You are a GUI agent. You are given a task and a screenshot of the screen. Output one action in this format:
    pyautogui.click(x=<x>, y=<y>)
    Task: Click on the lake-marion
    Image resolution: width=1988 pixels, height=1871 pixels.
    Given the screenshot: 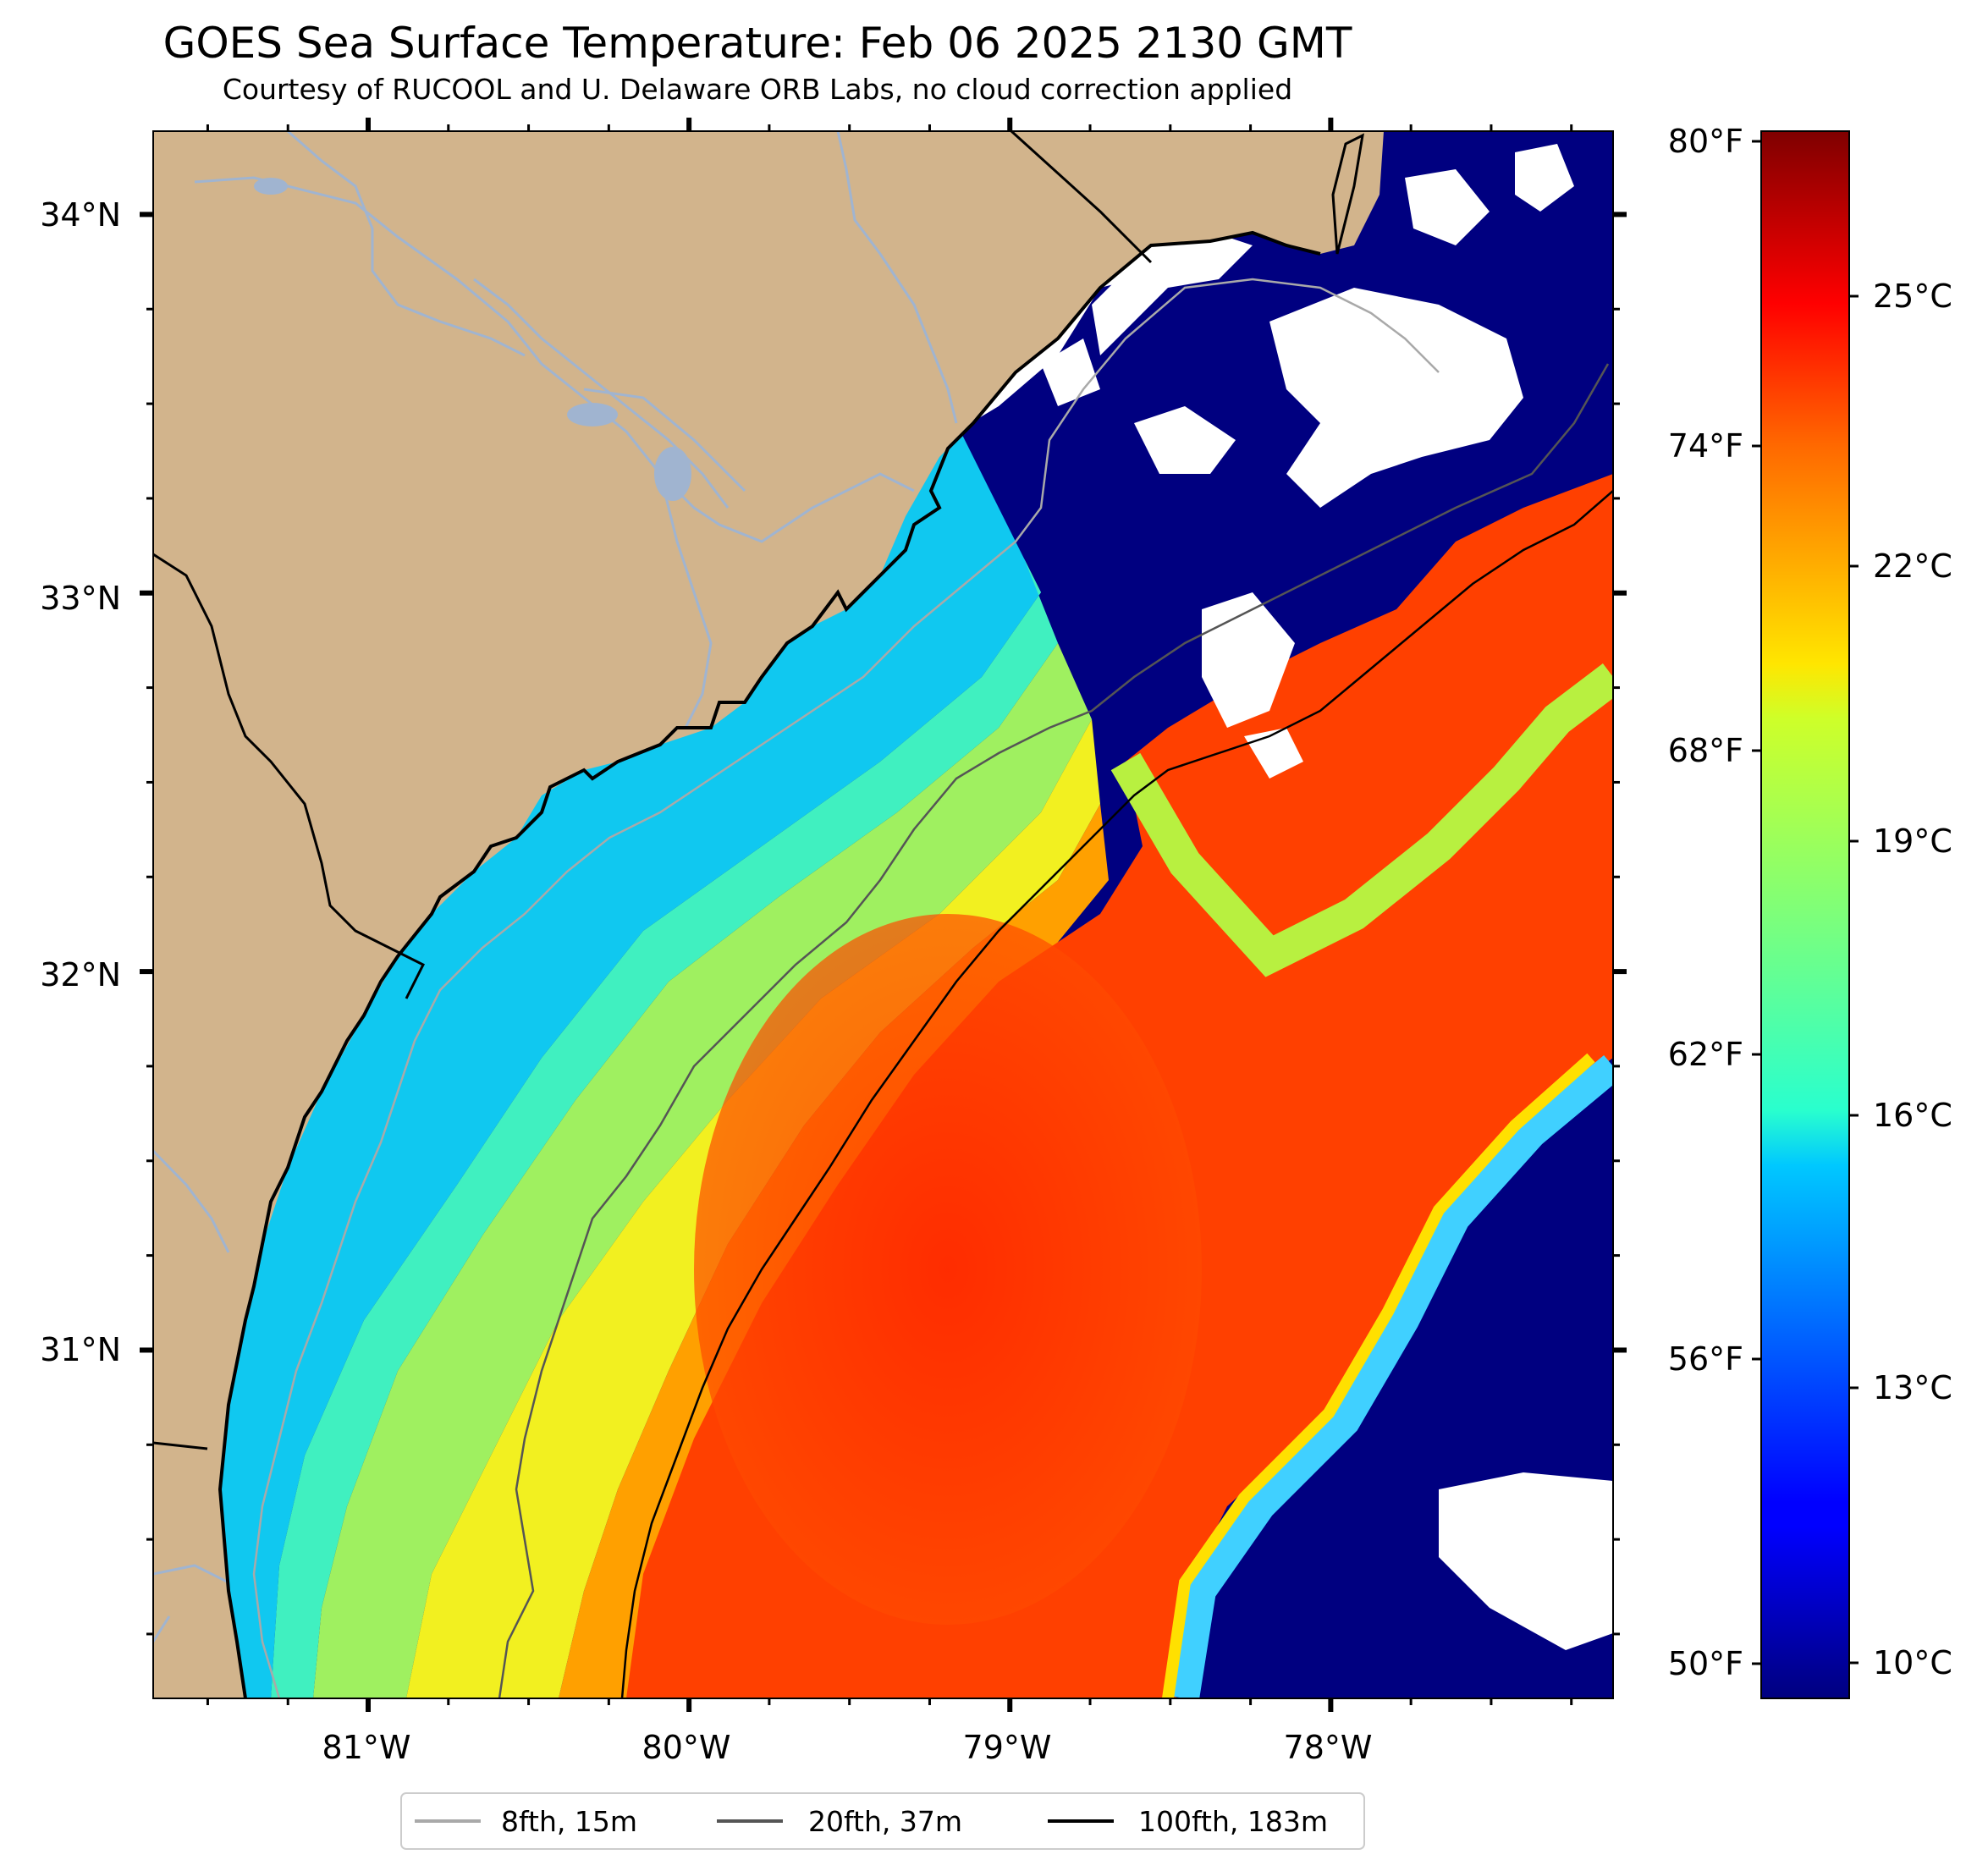 What is the action you would take?
    pyautogui.click(x=672, y=474)
    